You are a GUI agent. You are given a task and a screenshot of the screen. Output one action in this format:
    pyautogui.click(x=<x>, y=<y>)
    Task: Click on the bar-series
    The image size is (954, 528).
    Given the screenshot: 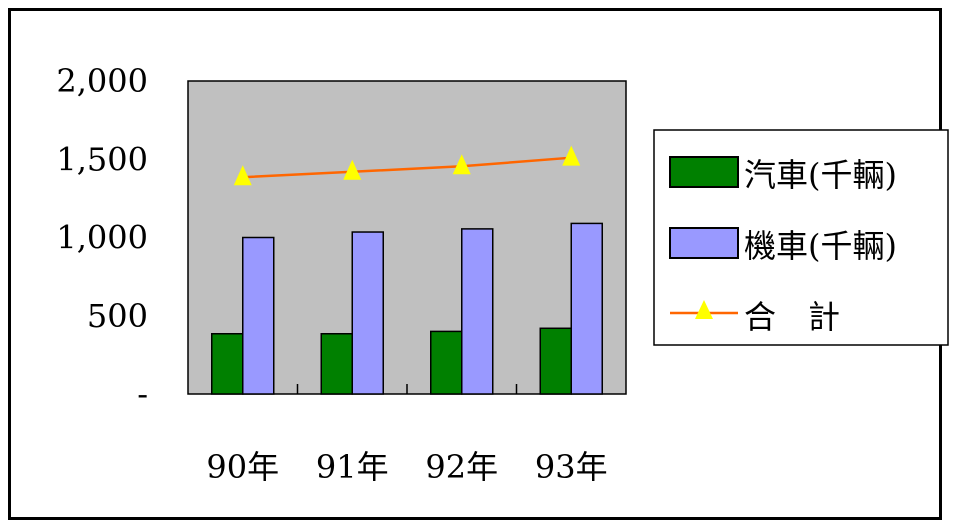 What is the action you would take?
    pyautogui.click(x=407, y=308)
    